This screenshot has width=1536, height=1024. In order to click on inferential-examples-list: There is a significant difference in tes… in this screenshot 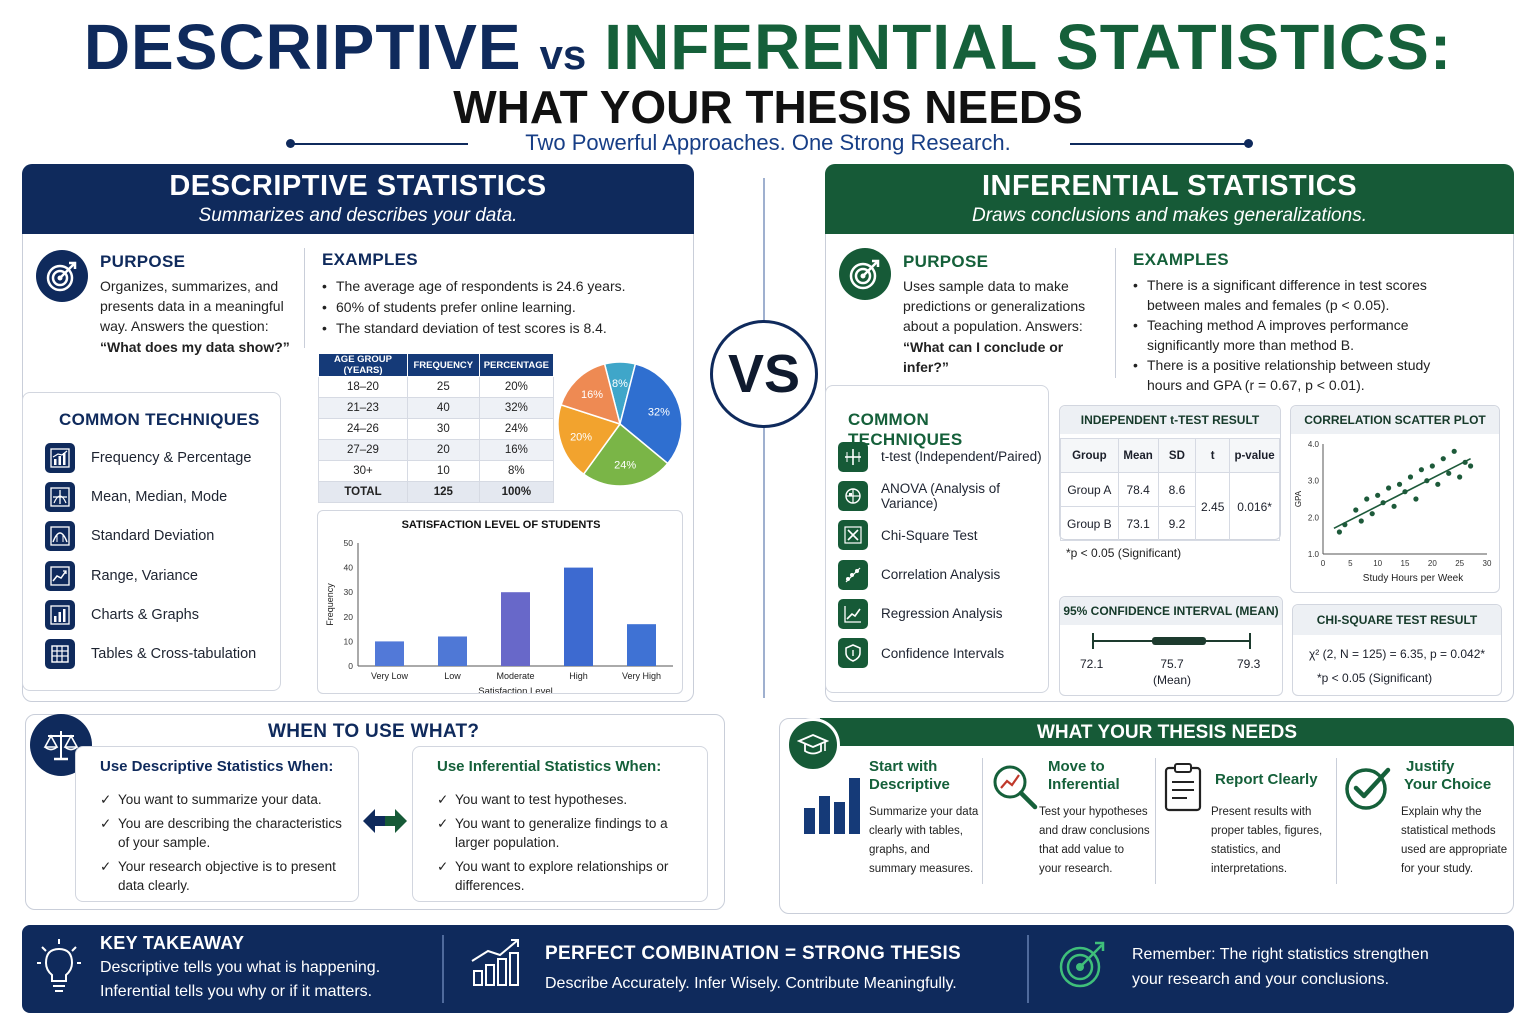, I will do `click(1283, 336)`.